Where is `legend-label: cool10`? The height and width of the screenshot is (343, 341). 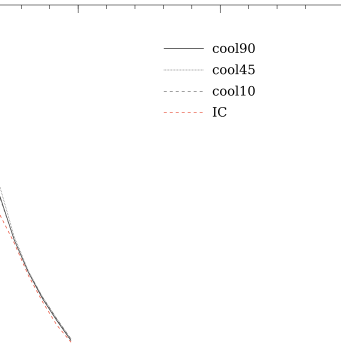
legend-label: cool10 is located at coordinates (233, 91).